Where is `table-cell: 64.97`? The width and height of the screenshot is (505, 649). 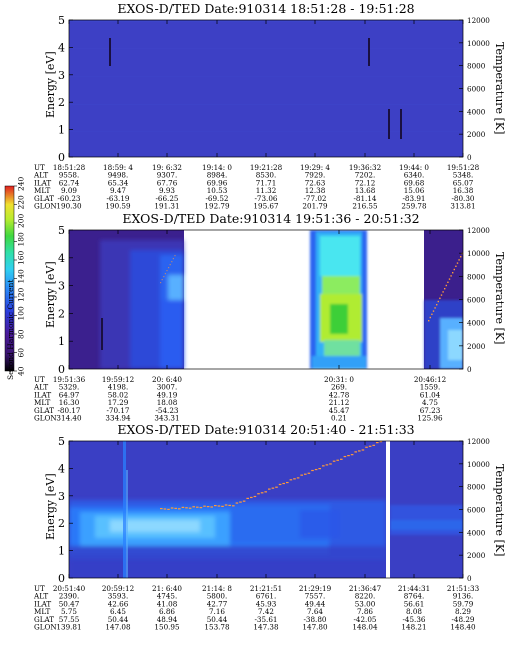 table-cell: 64.97 is located at coordinates (69, 394).